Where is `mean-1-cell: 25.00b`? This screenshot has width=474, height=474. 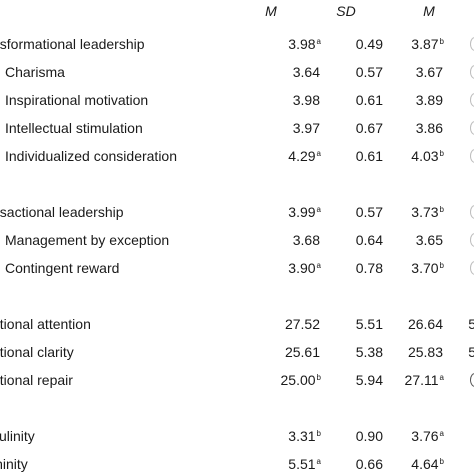 mean-1-cell: 25.00b is located at coordinates (301, 380).